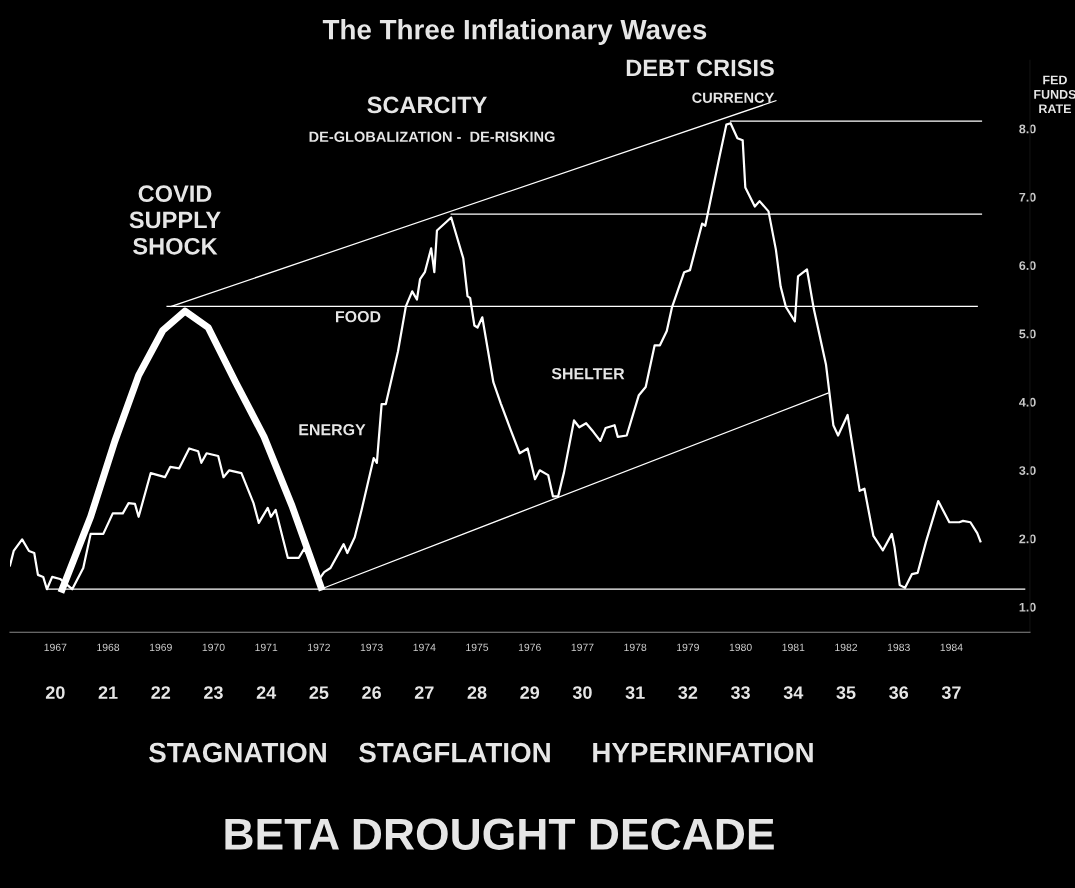  What do you see at coordinates (793, 647) in the screenshot?
I see `x-tick-label: 1981` at bounding box center [793, 647].